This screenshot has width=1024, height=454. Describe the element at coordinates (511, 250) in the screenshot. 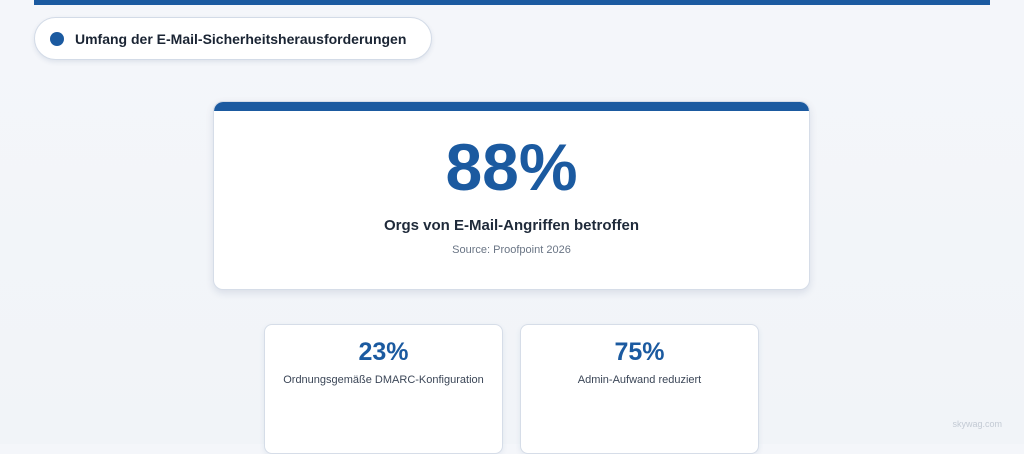

I see `hero-stat-source: Source: Proofpoint 2026` at that location.